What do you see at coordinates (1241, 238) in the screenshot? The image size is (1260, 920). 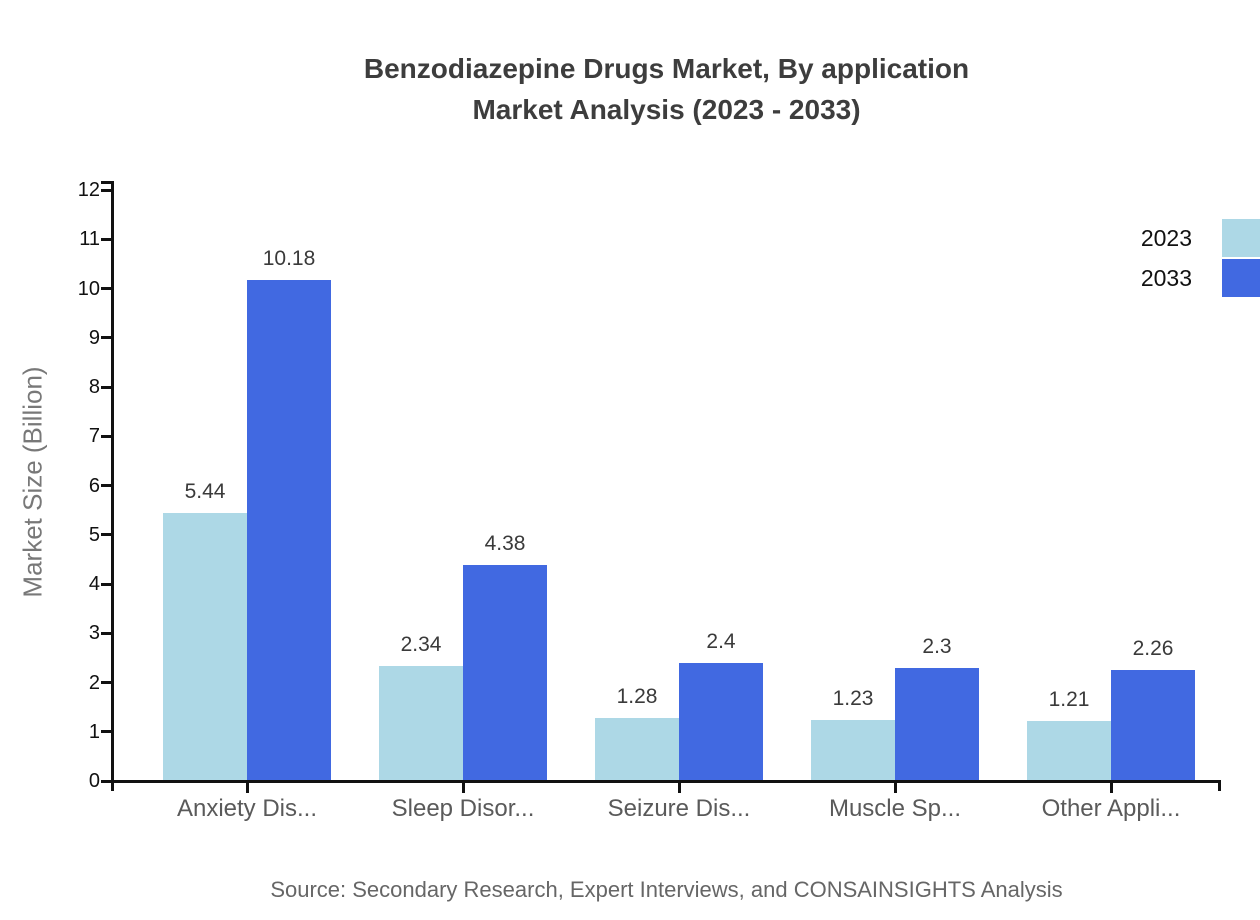 I see `legend-swatch-2023` at bounding box center [1241, 238].